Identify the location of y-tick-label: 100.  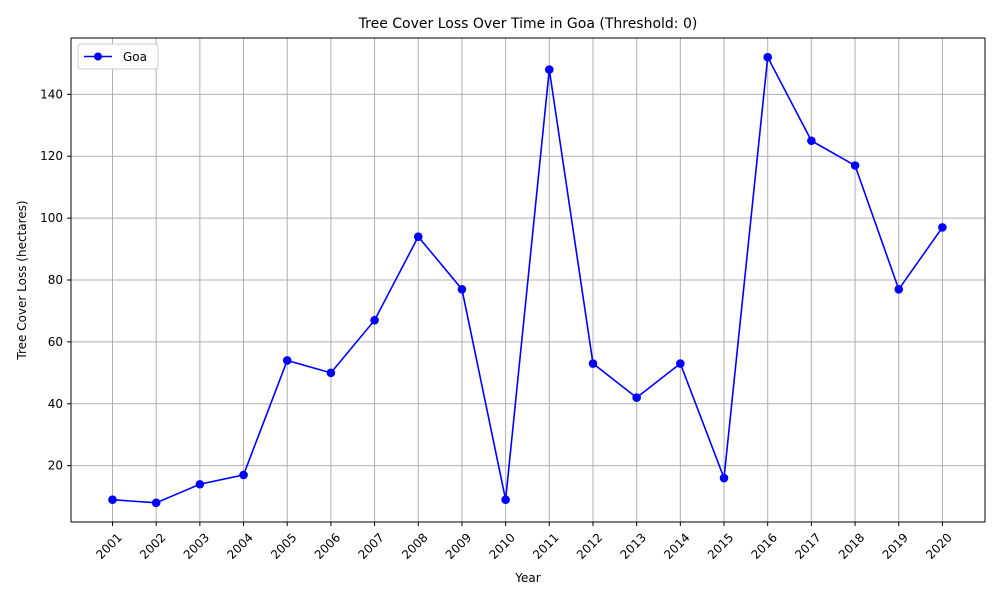
(51, 218).